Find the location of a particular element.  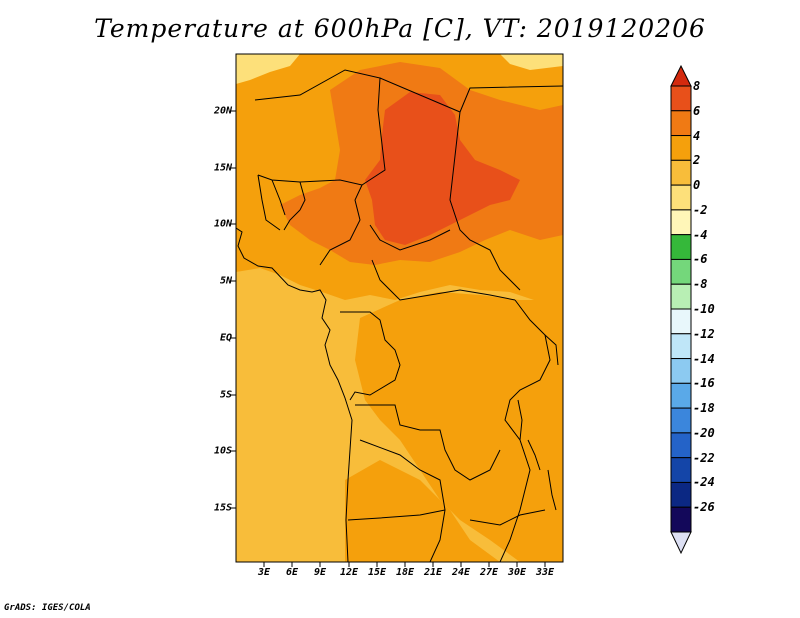

colorbar is located at coordinates (681, 309).